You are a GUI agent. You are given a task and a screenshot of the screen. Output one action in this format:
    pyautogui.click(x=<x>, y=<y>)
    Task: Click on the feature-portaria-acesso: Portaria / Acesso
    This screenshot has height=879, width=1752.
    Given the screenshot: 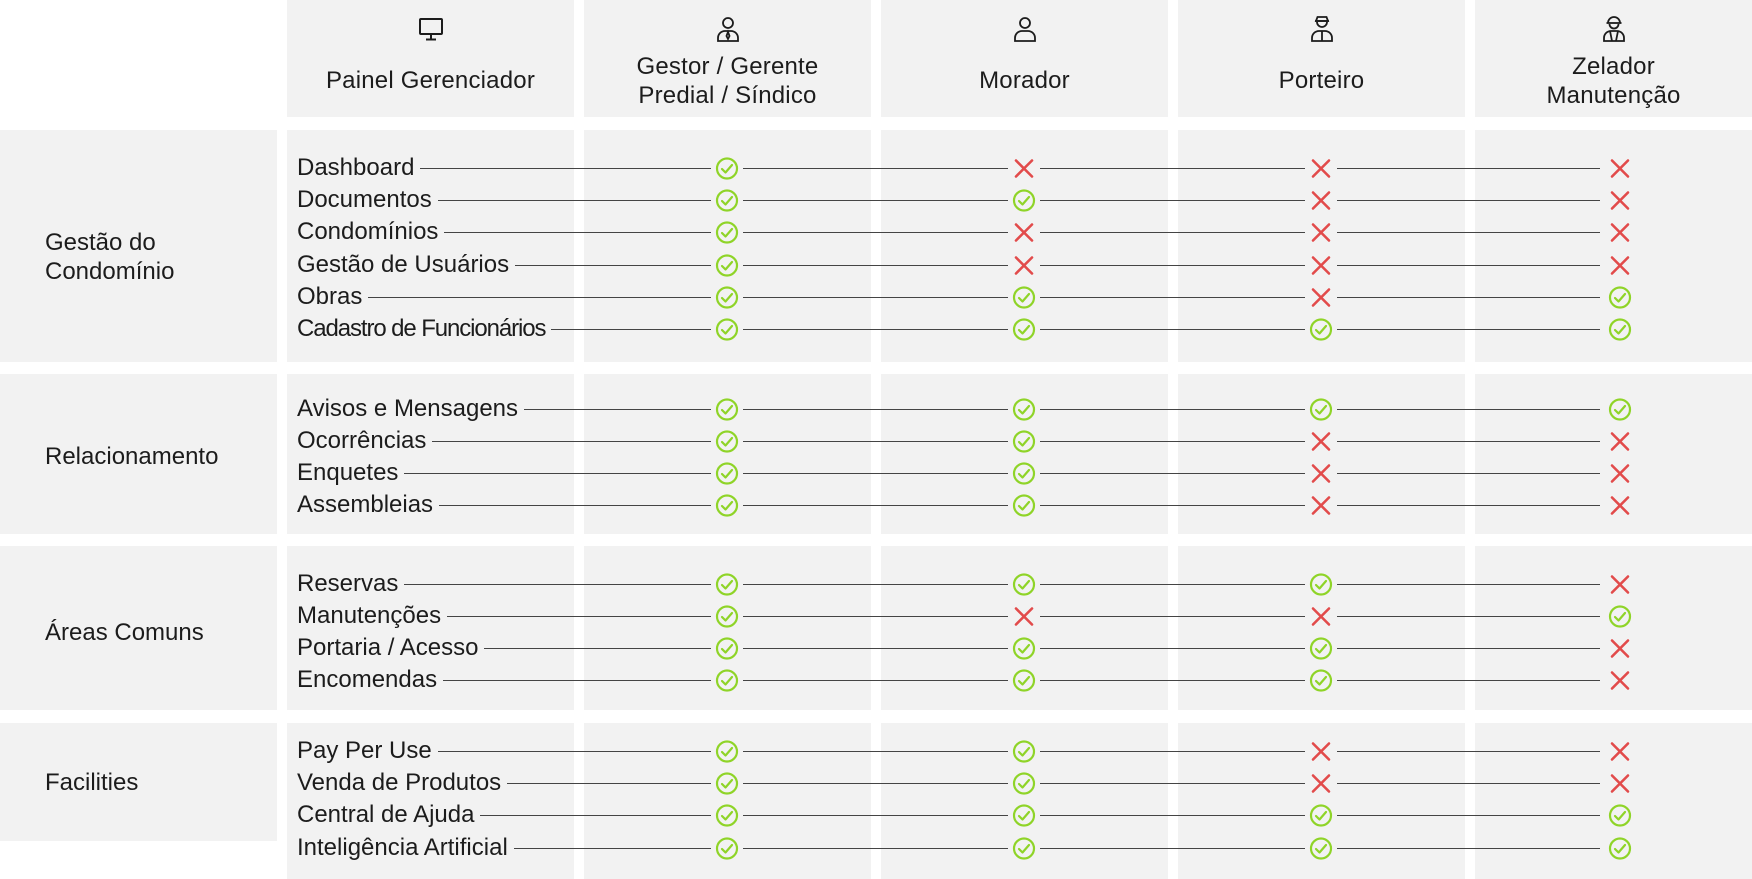 What is the action you would take?
    pyautogui.click(x=391, y=648)
    